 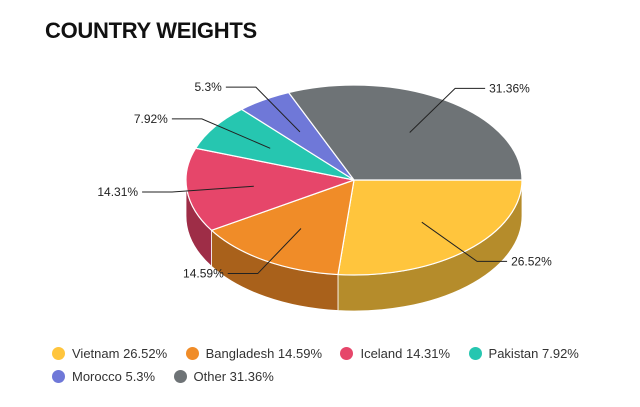 I want to click on legend-label: Vietnam 26.52%, so click(x=120, y=353).